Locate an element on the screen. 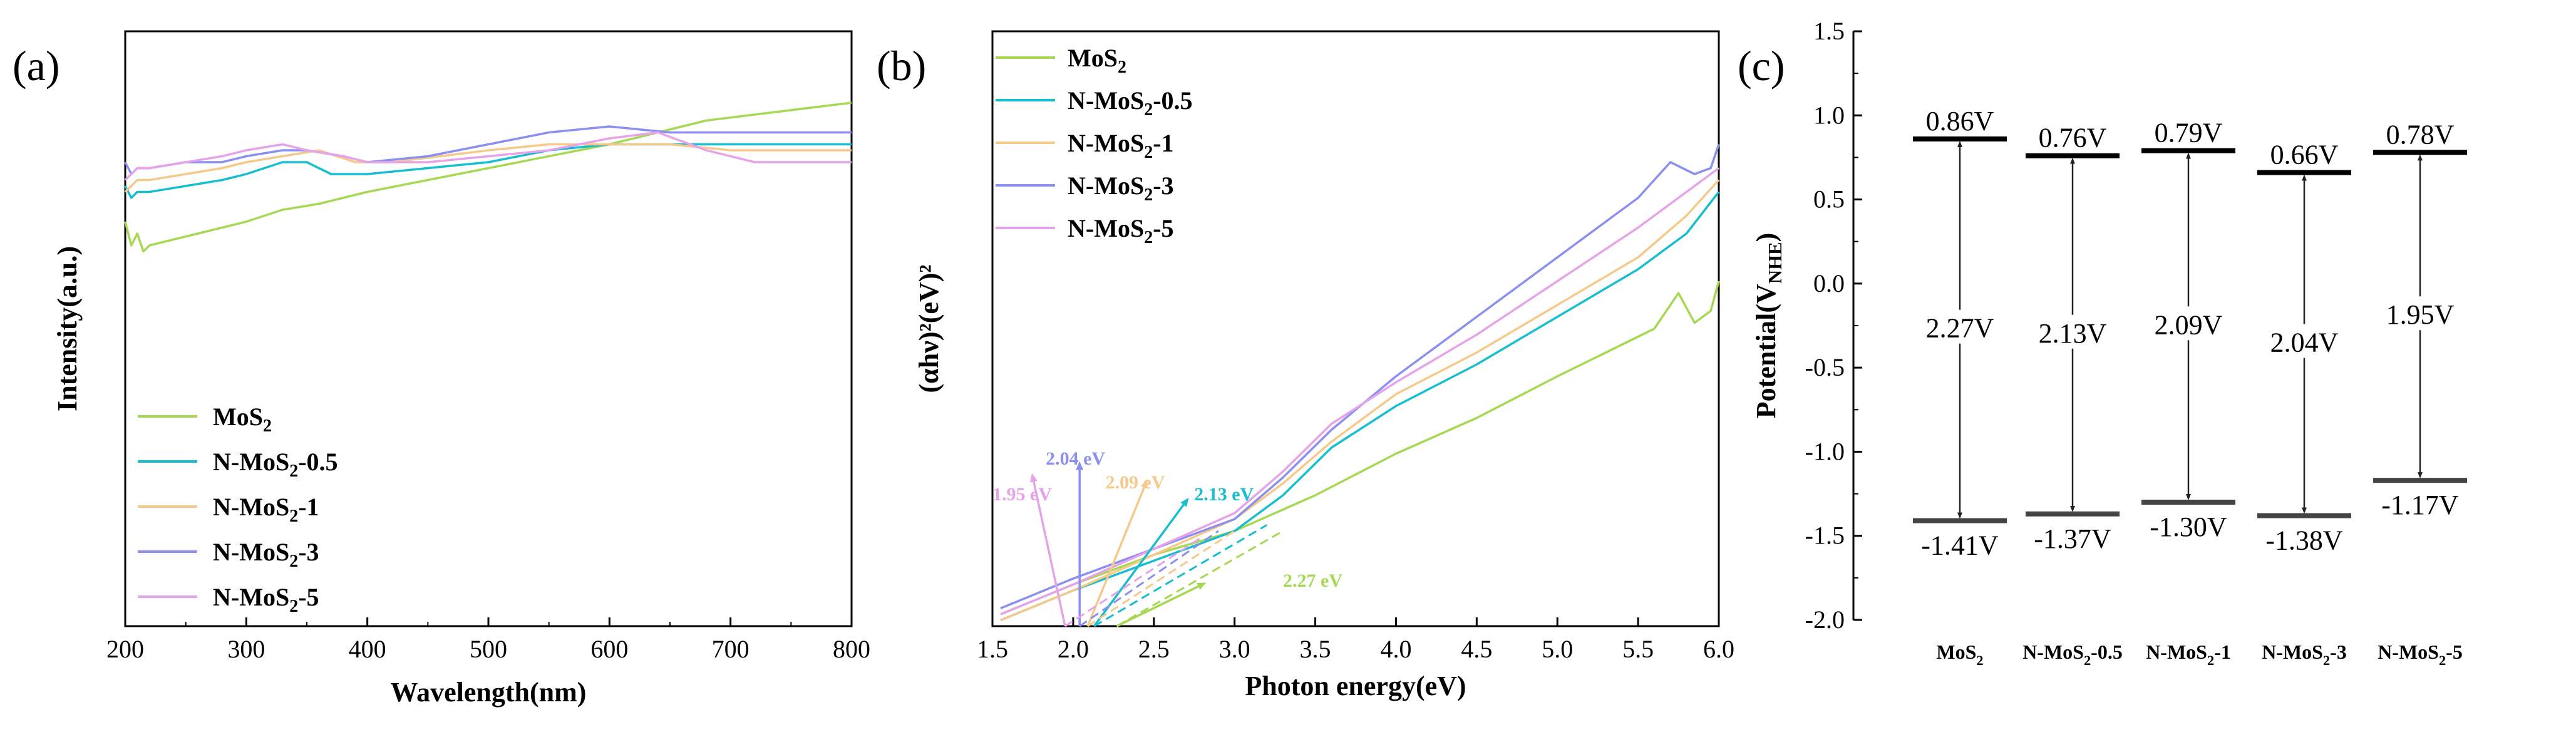 The height and width of the screenshot is (742, 2576). x-tick-label: 500 is located at coordinates (489, 649).